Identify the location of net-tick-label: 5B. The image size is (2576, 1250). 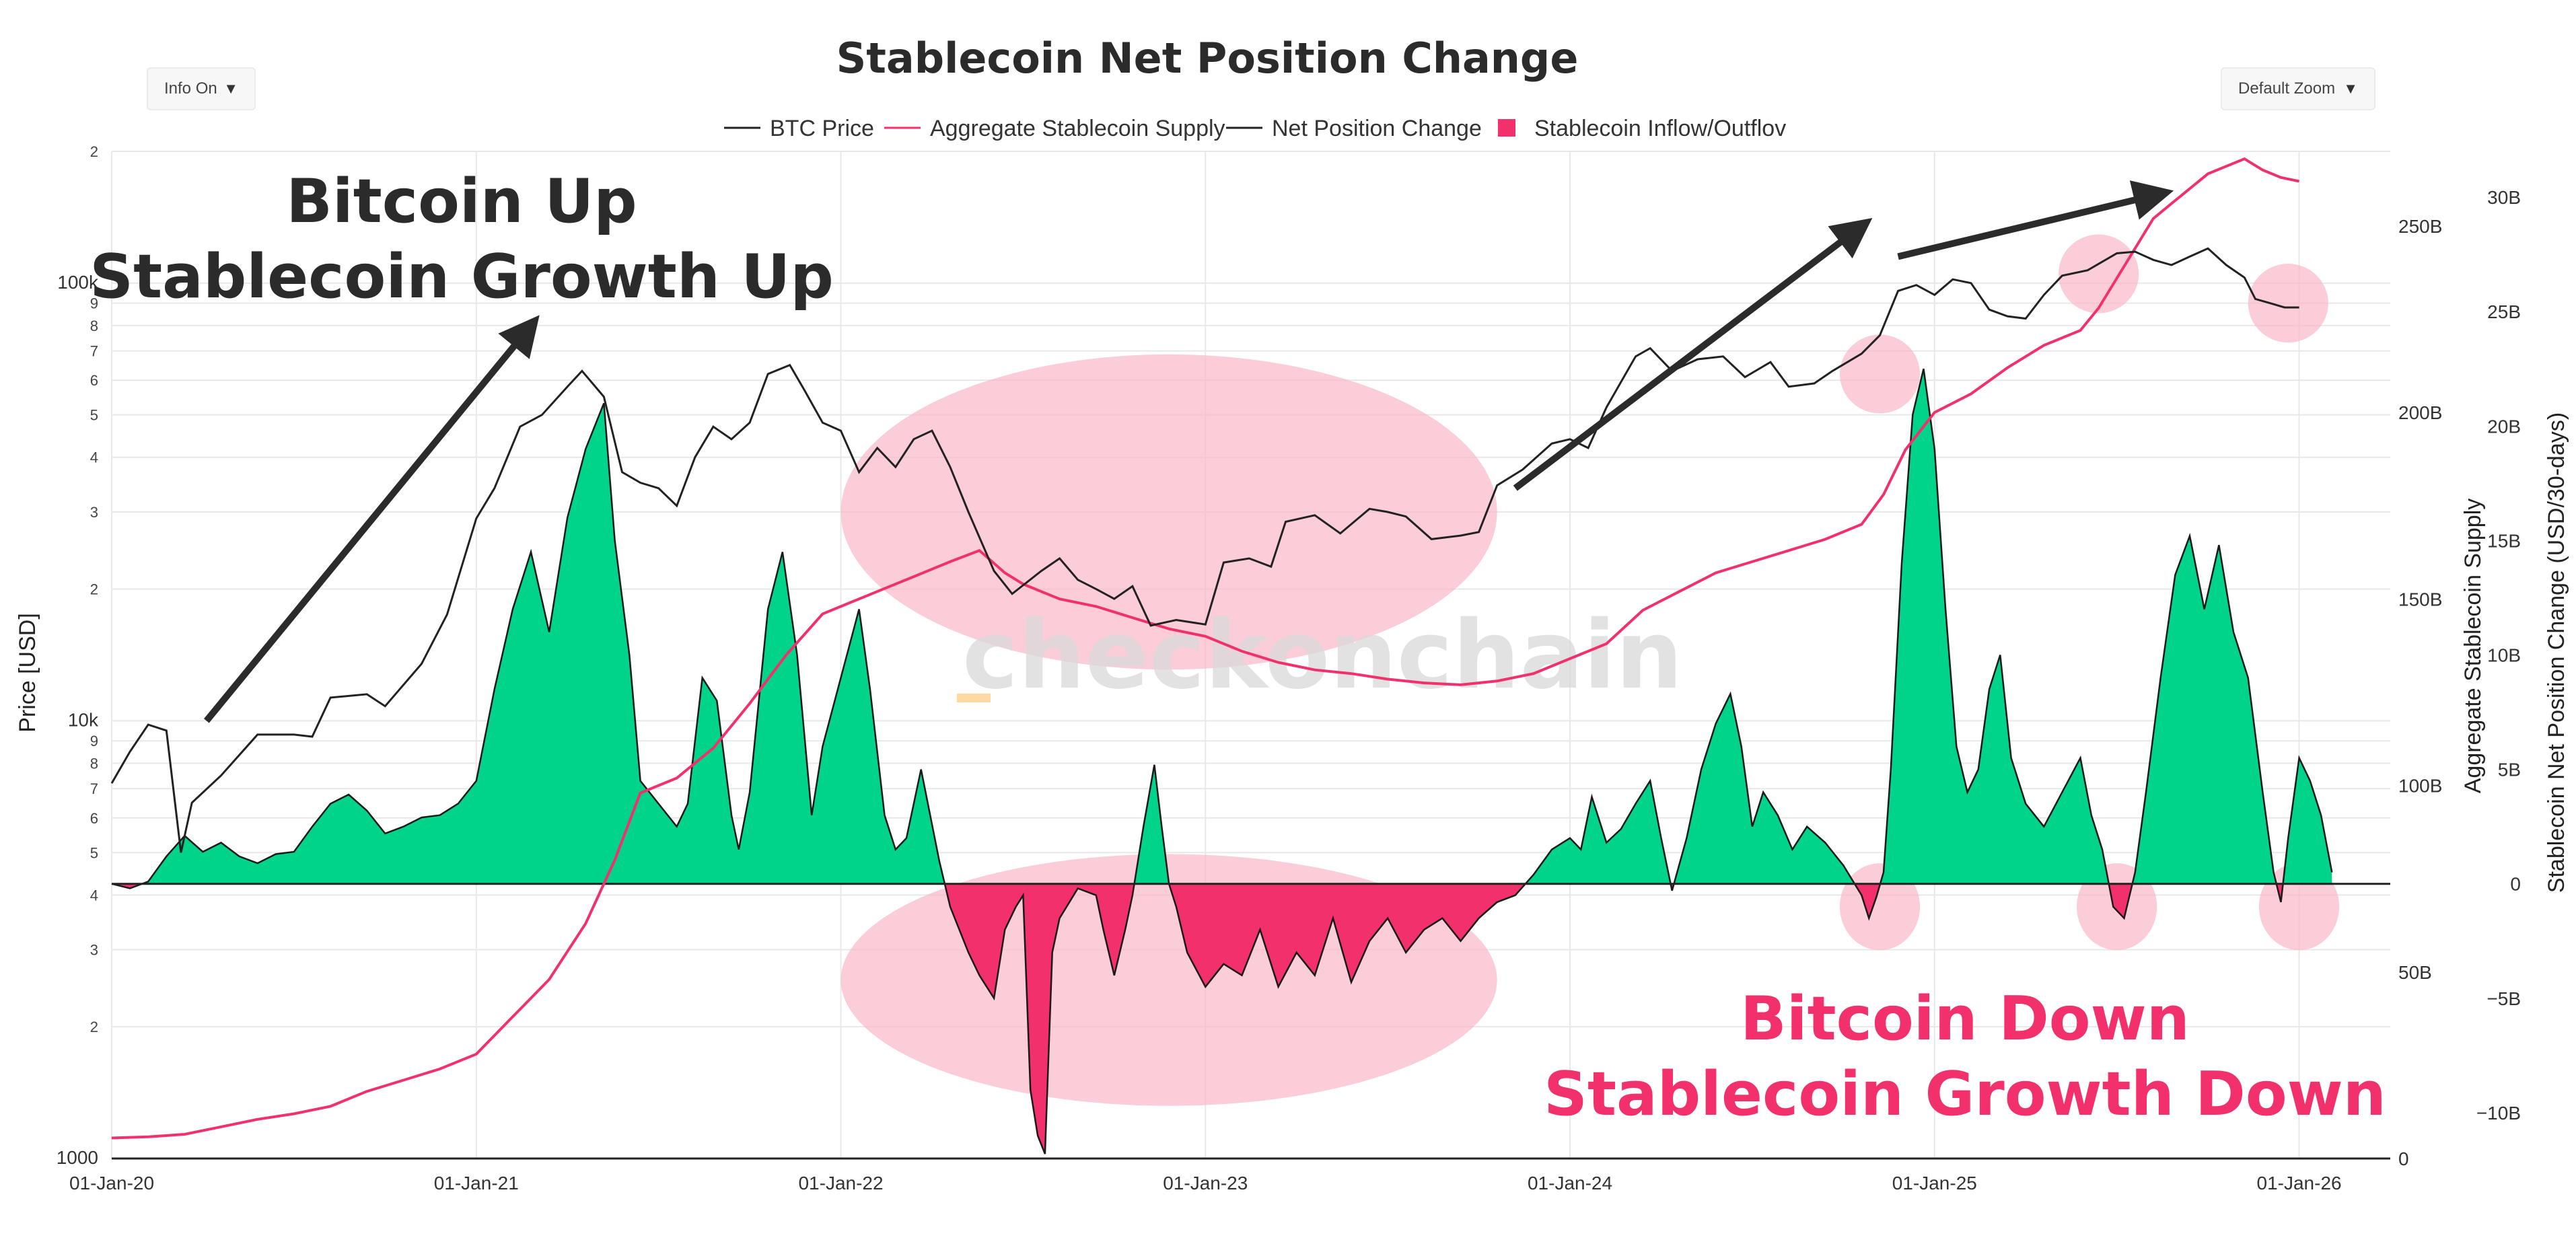
(2509, 770).